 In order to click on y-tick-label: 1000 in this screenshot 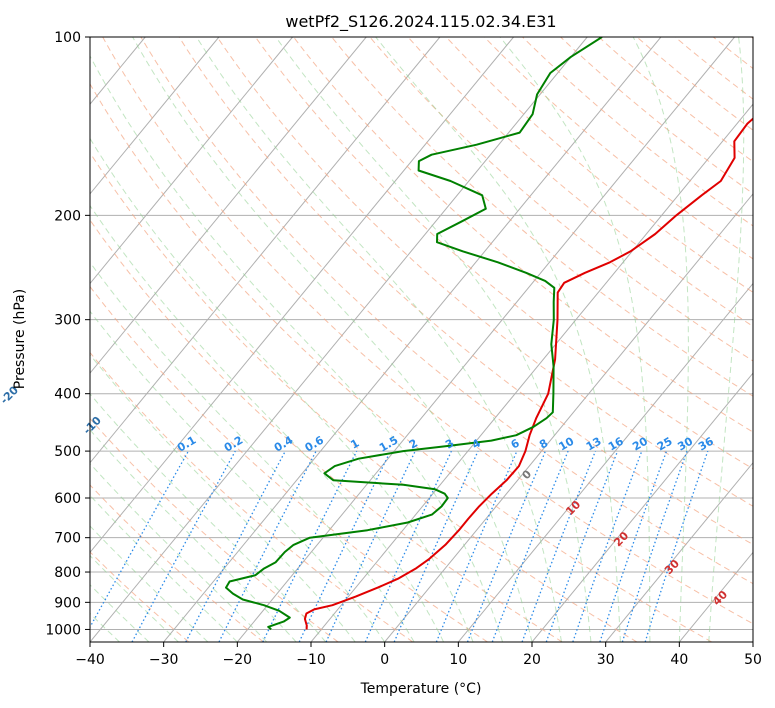, I will do `click(63, 630)`.